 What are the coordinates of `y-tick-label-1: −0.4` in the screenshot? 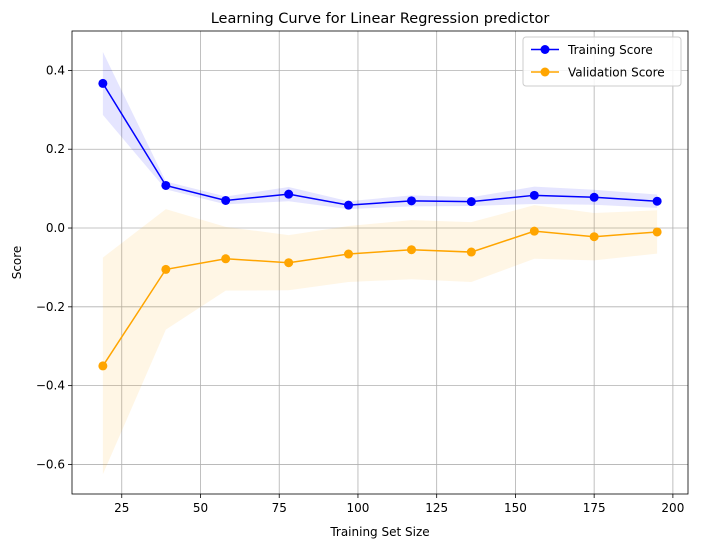 It's located at (50, 386).